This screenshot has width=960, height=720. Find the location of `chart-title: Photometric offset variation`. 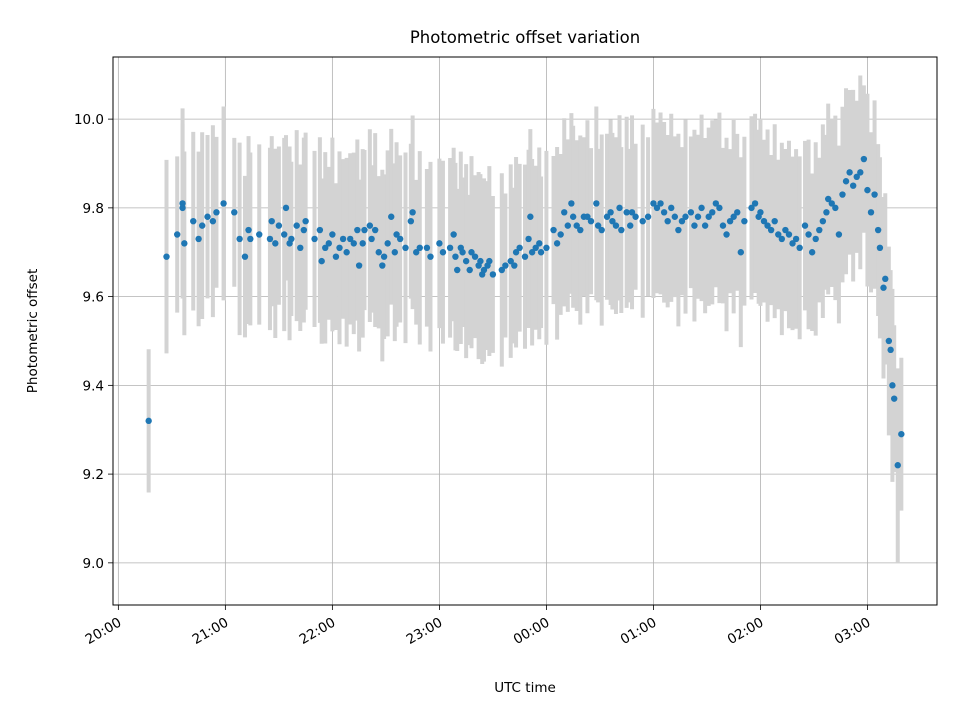

chart-title: Photometric offset variation is located at coordinates (525, 37).